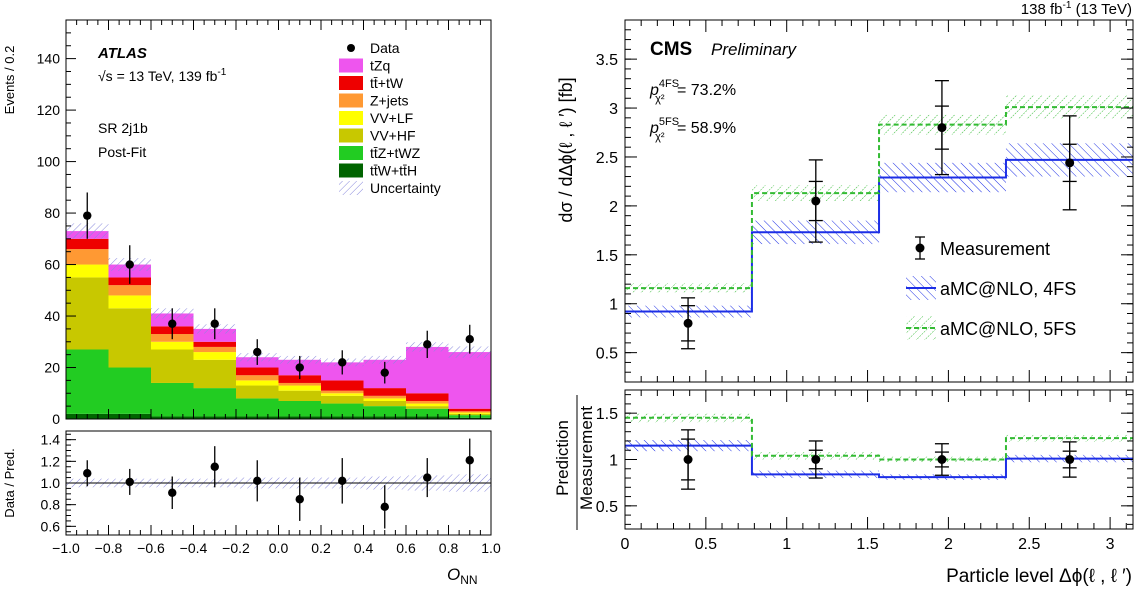  I want to click on ratio-y-tick-label-0.6: 0.6, so click(51, 526).